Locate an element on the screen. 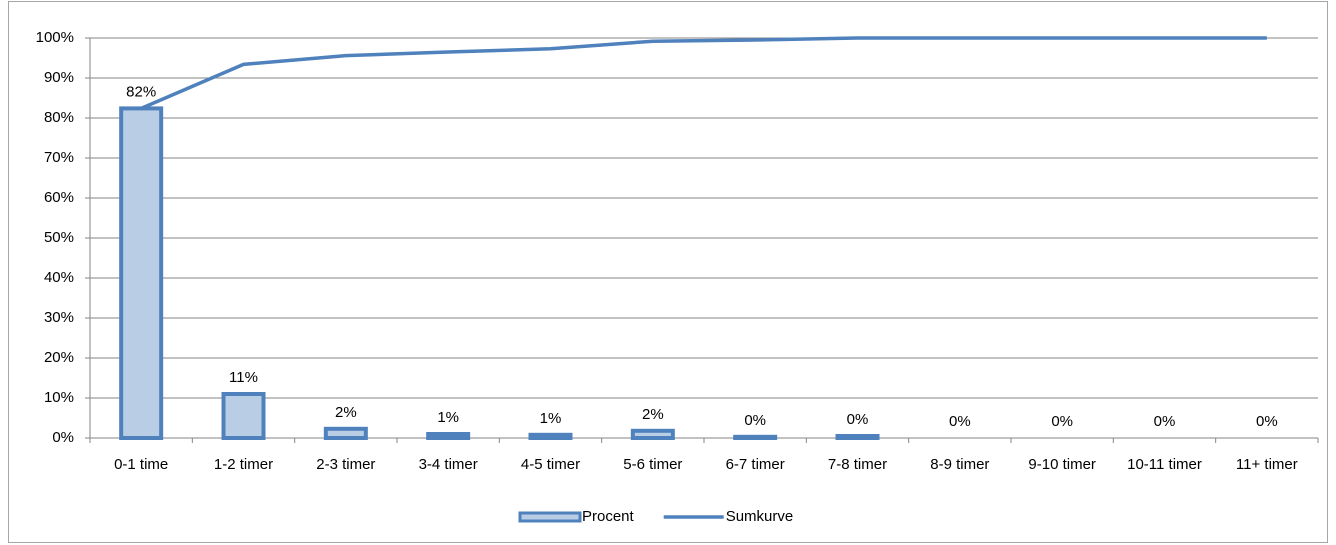 Image resolution: width=1336 pixels, height=545 pixels. x-tick-label: 5-6 timer is located at coordinates (652, 464).